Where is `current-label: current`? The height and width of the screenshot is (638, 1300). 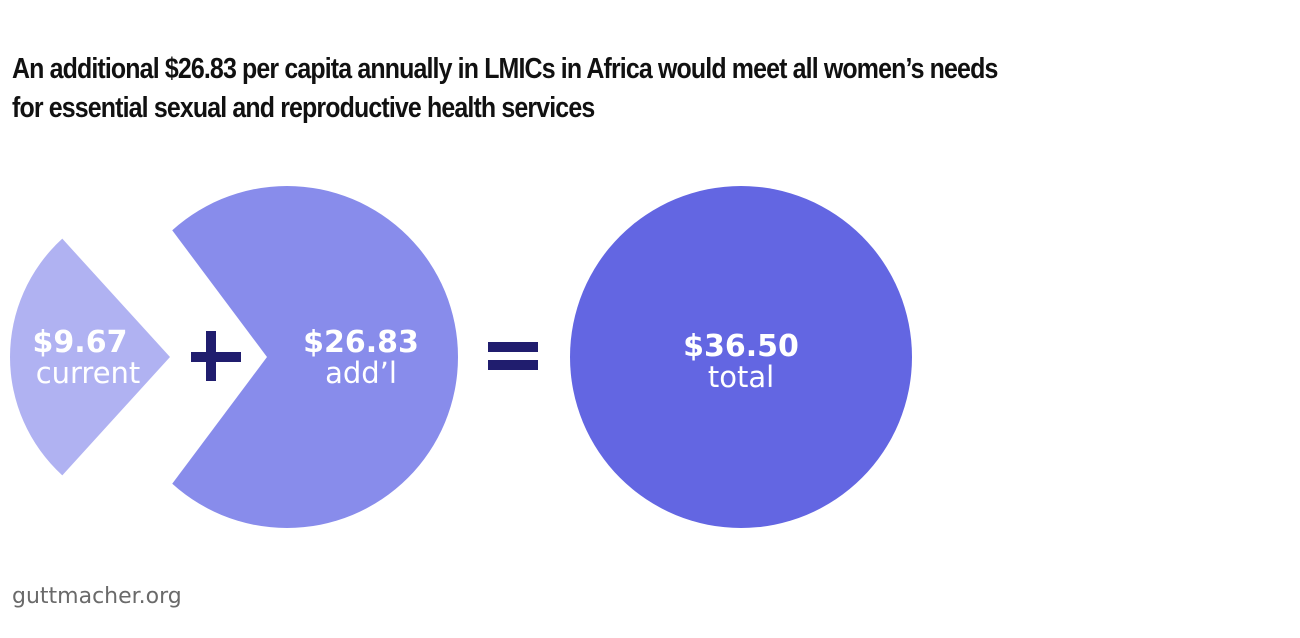 current-label: current is located at coordinates (88, 373).